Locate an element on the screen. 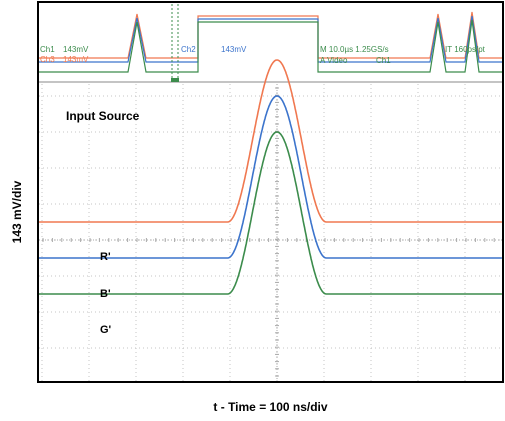 This screenshot has height=421, width=505. annotation-input-source: Input Source is located at coordinates (103, 116).